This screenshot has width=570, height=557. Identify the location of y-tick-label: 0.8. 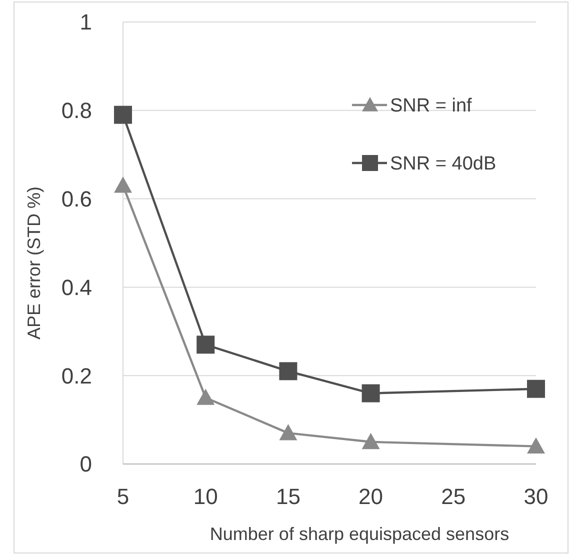
(76, 111).